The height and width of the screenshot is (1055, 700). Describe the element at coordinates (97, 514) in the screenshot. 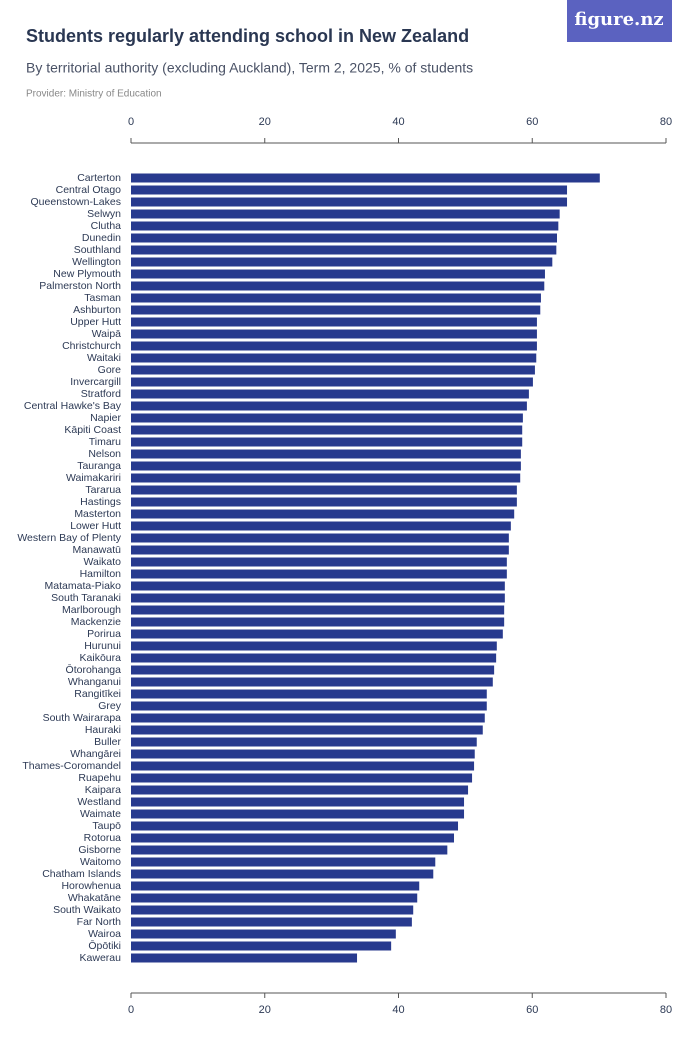

I see `y-tick-label: Masterton` at that location.